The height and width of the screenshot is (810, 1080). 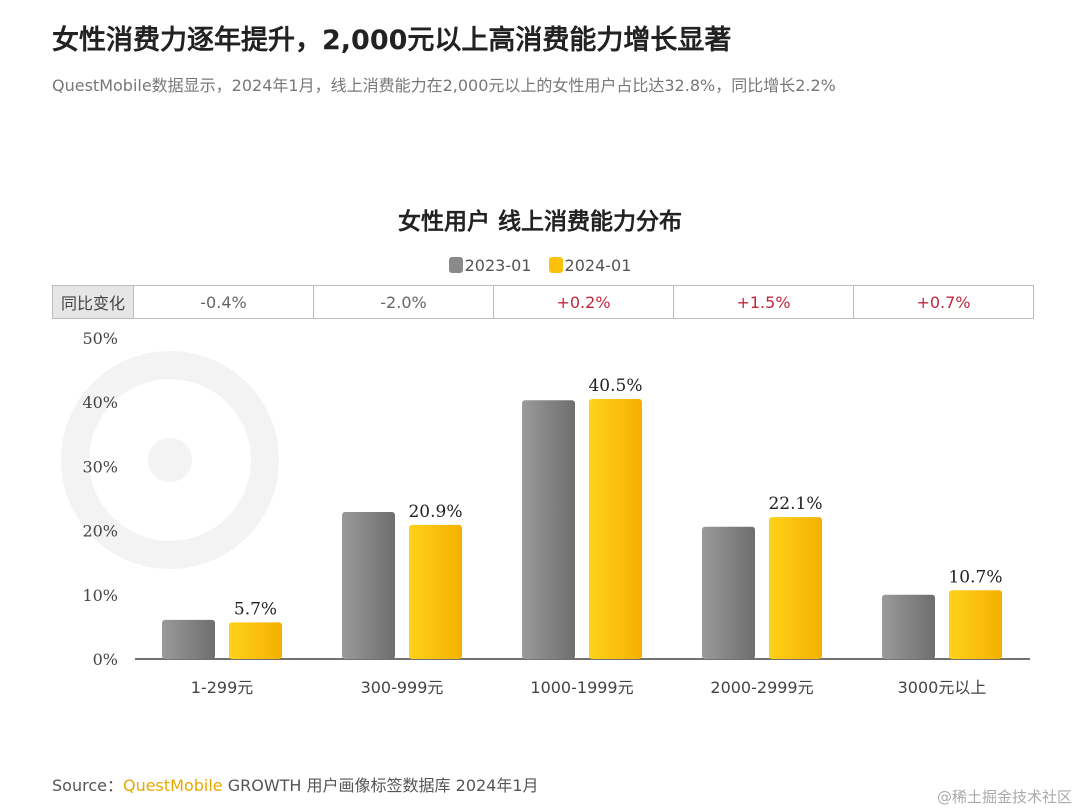 What do you see at coordinates (615, 386) in the screenshot?
I see `data-label: 40.5%` at bounding box center [615, 386].